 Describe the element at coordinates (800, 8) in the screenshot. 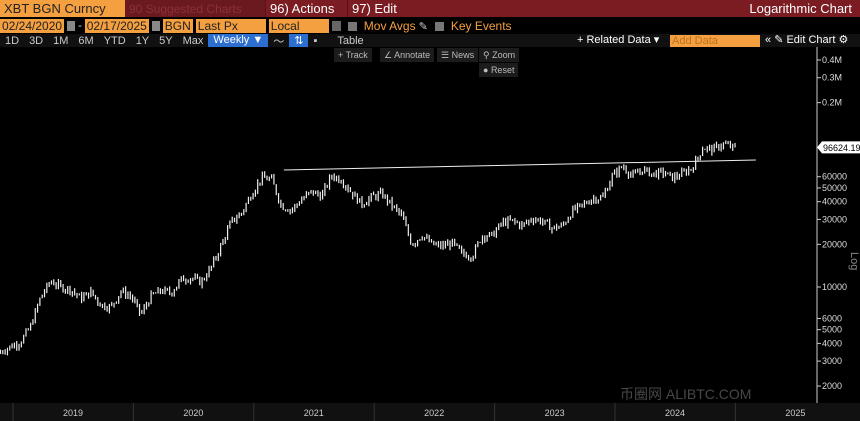

I see `chart-title: Logarithmic Chart` at that location.